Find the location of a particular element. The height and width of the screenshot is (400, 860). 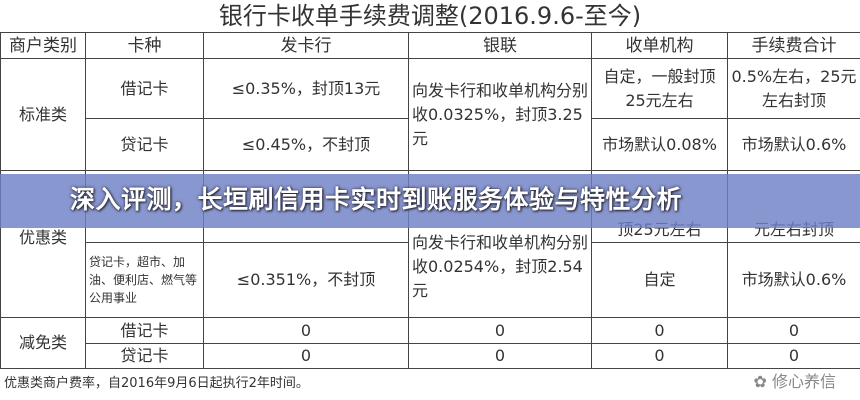

table-row: 贷记卡 ≤0.45%，不封顶 市场默认0.08% 市场默认0.6% is located at coordinates (430, 144).